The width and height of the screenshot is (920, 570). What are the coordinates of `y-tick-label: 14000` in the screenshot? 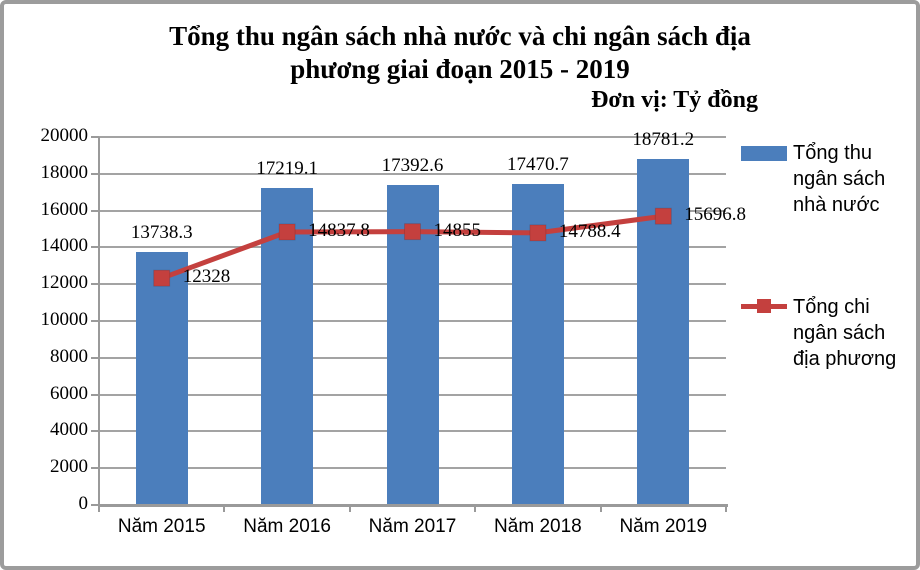 It's located at (64, 246).